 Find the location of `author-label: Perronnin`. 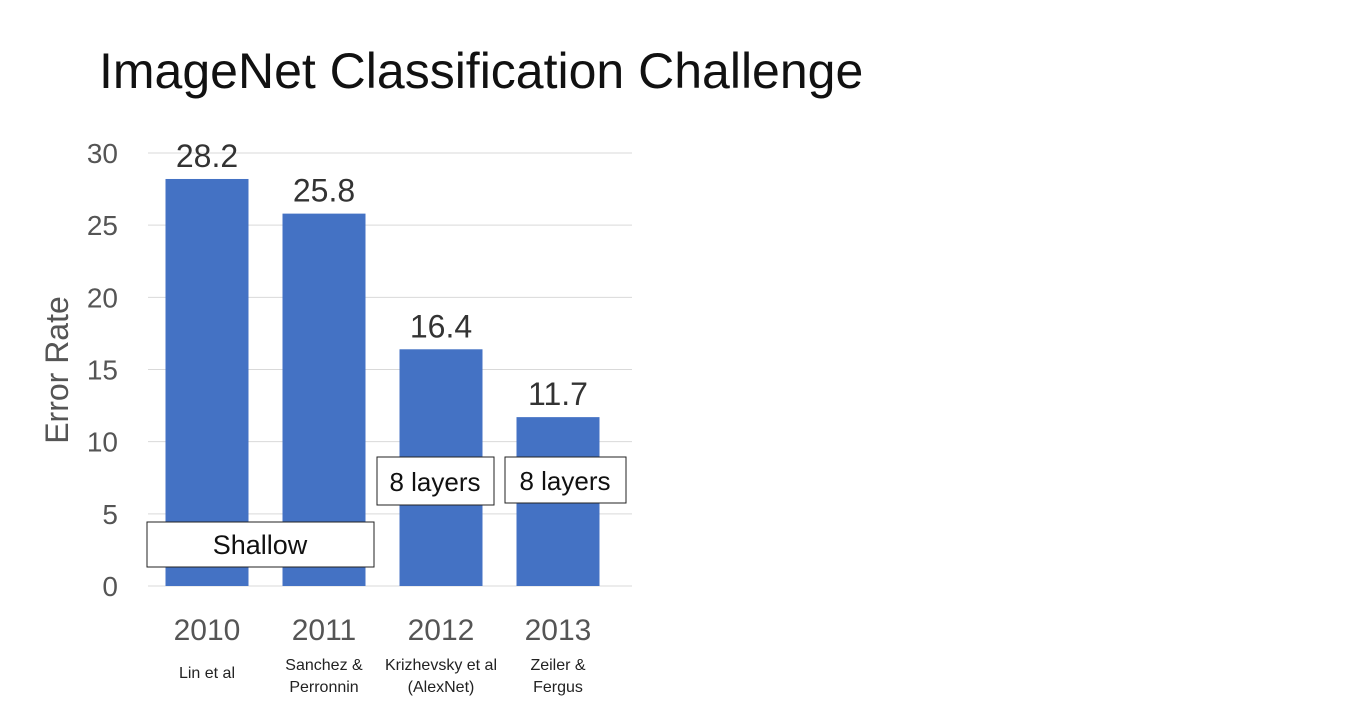

author-label: Perronnin is located at coordinates (323, 687).